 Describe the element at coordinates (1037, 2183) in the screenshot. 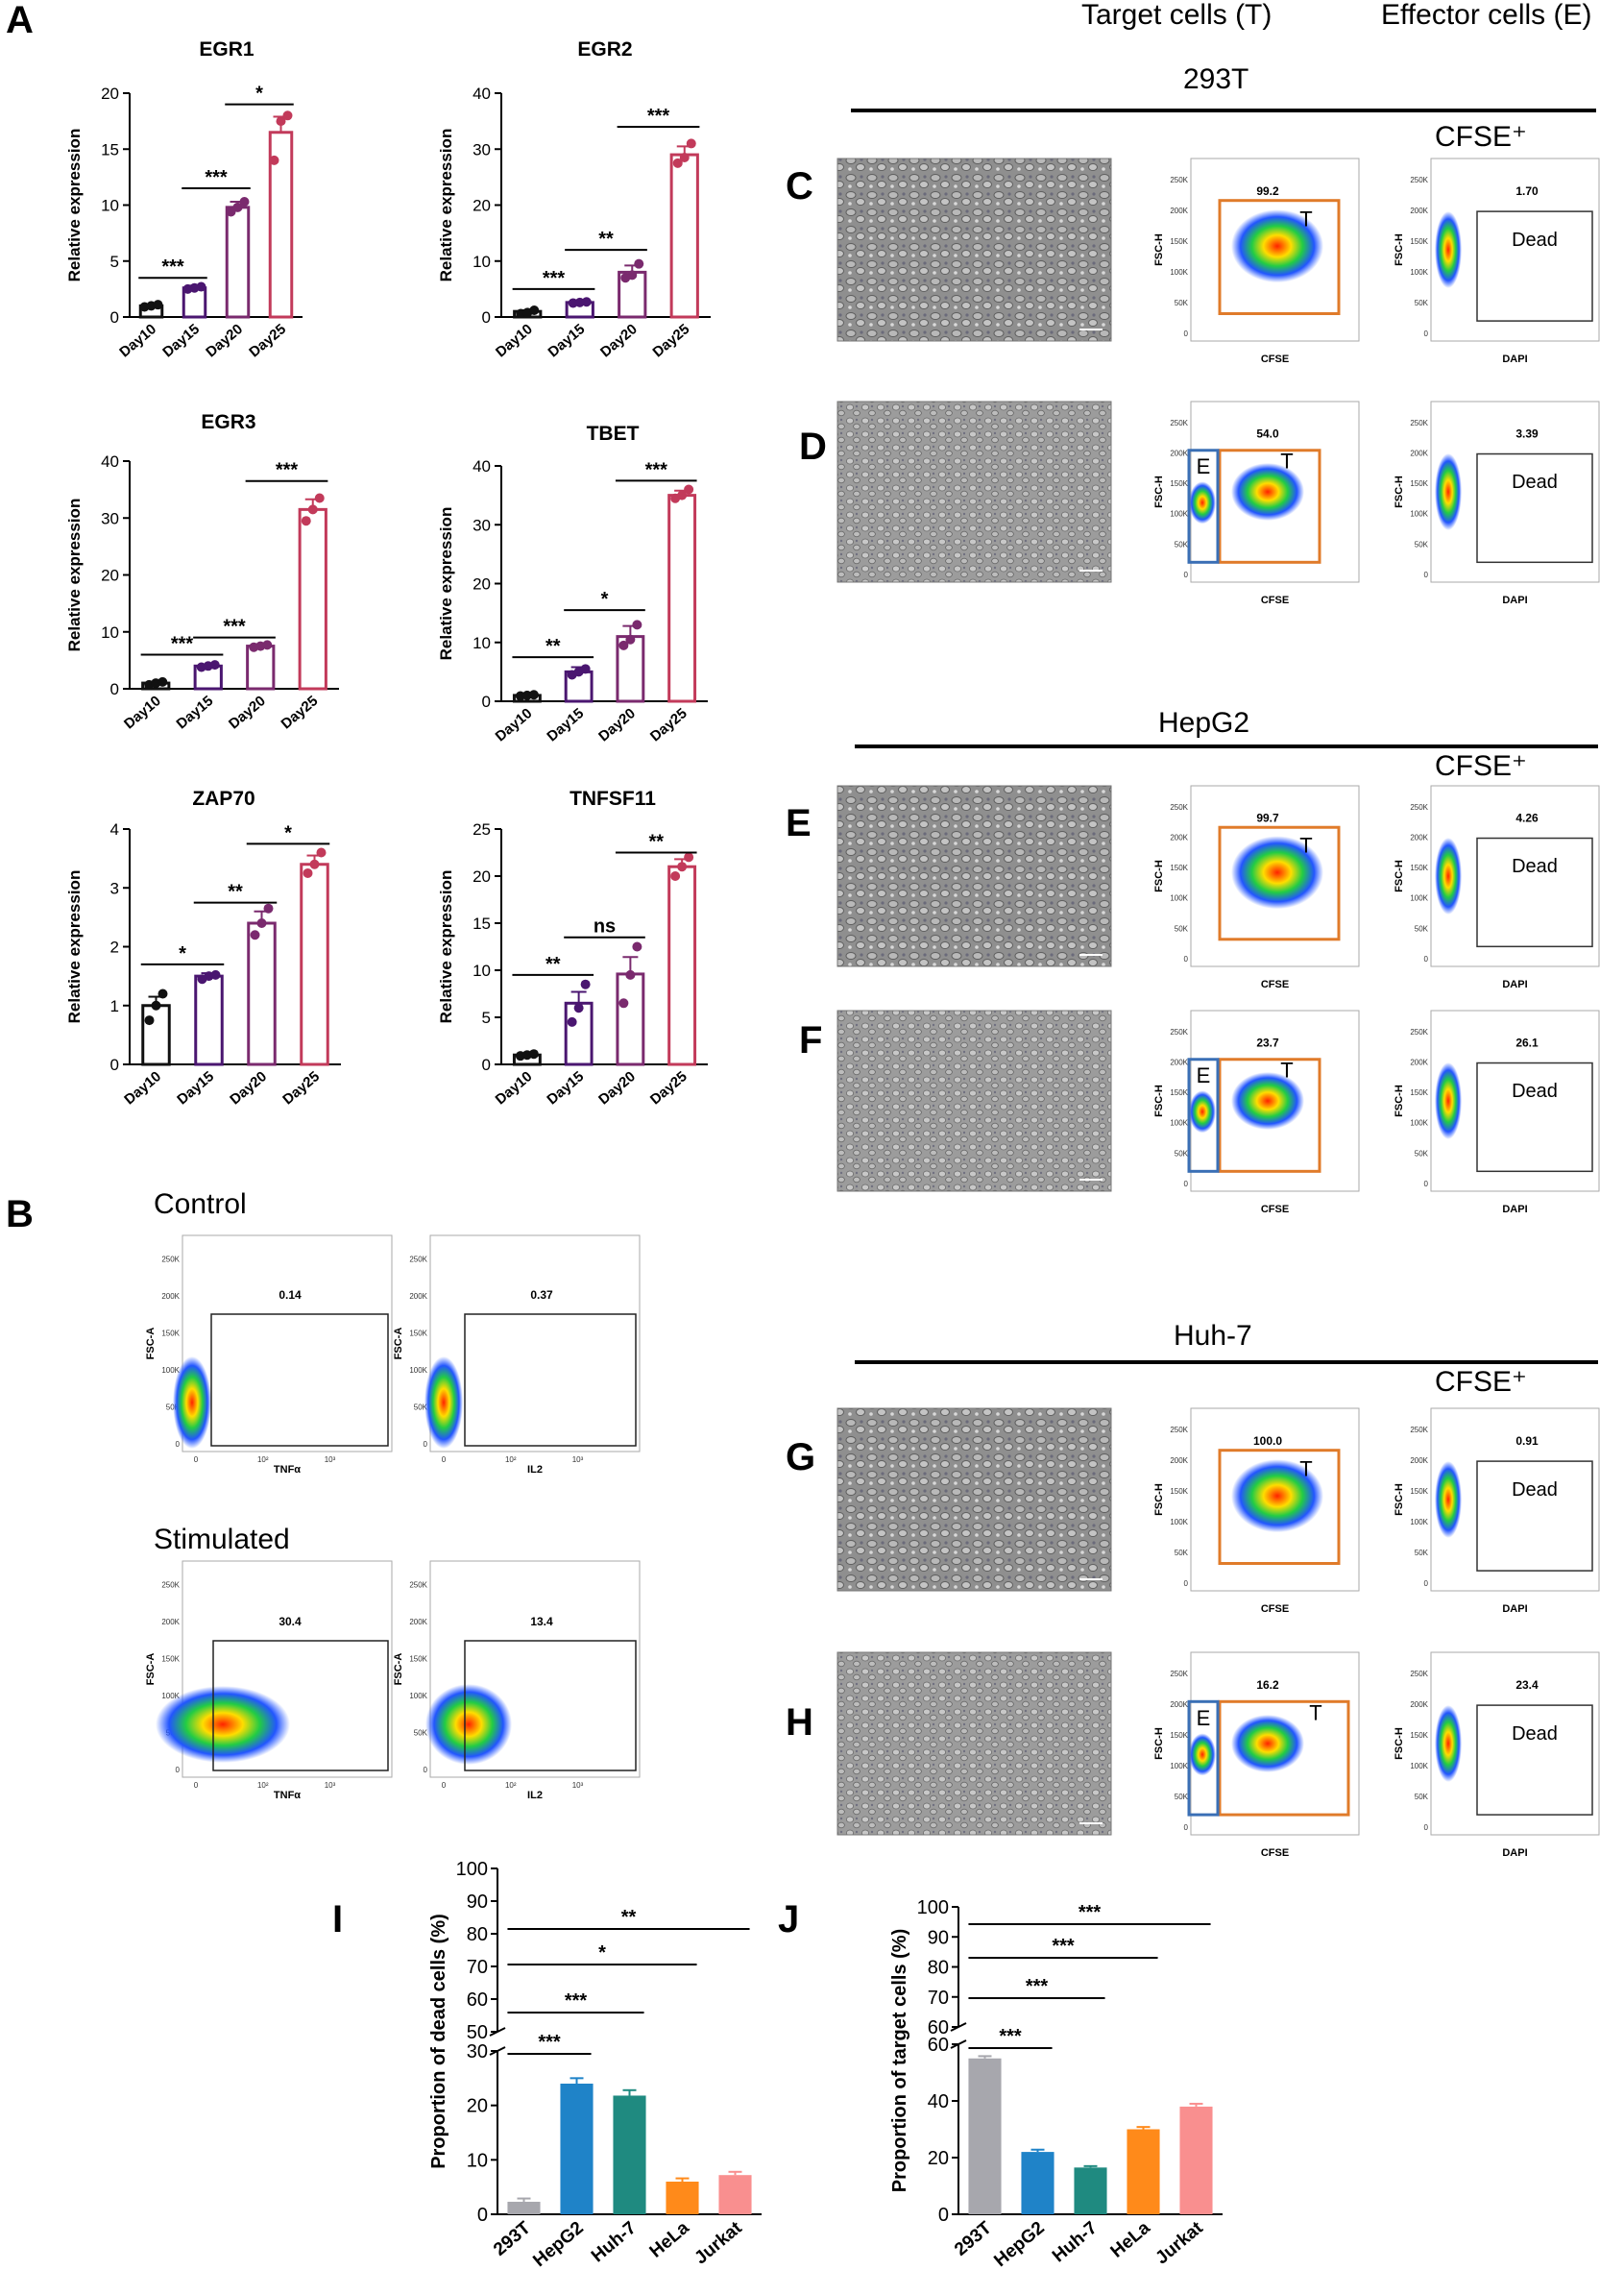

I see `bar-hepg2` at that location.